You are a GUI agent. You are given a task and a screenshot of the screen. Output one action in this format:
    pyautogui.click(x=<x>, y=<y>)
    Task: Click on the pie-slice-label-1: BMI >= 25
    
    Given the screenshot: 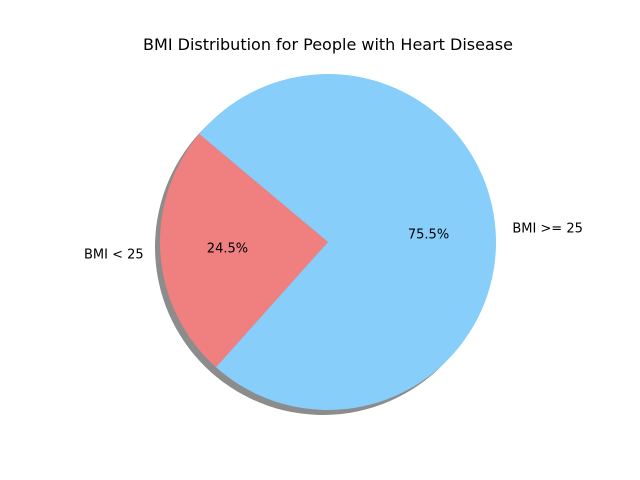 What is the action you would take?
    pyautogui.click(x=547, y=228)
    